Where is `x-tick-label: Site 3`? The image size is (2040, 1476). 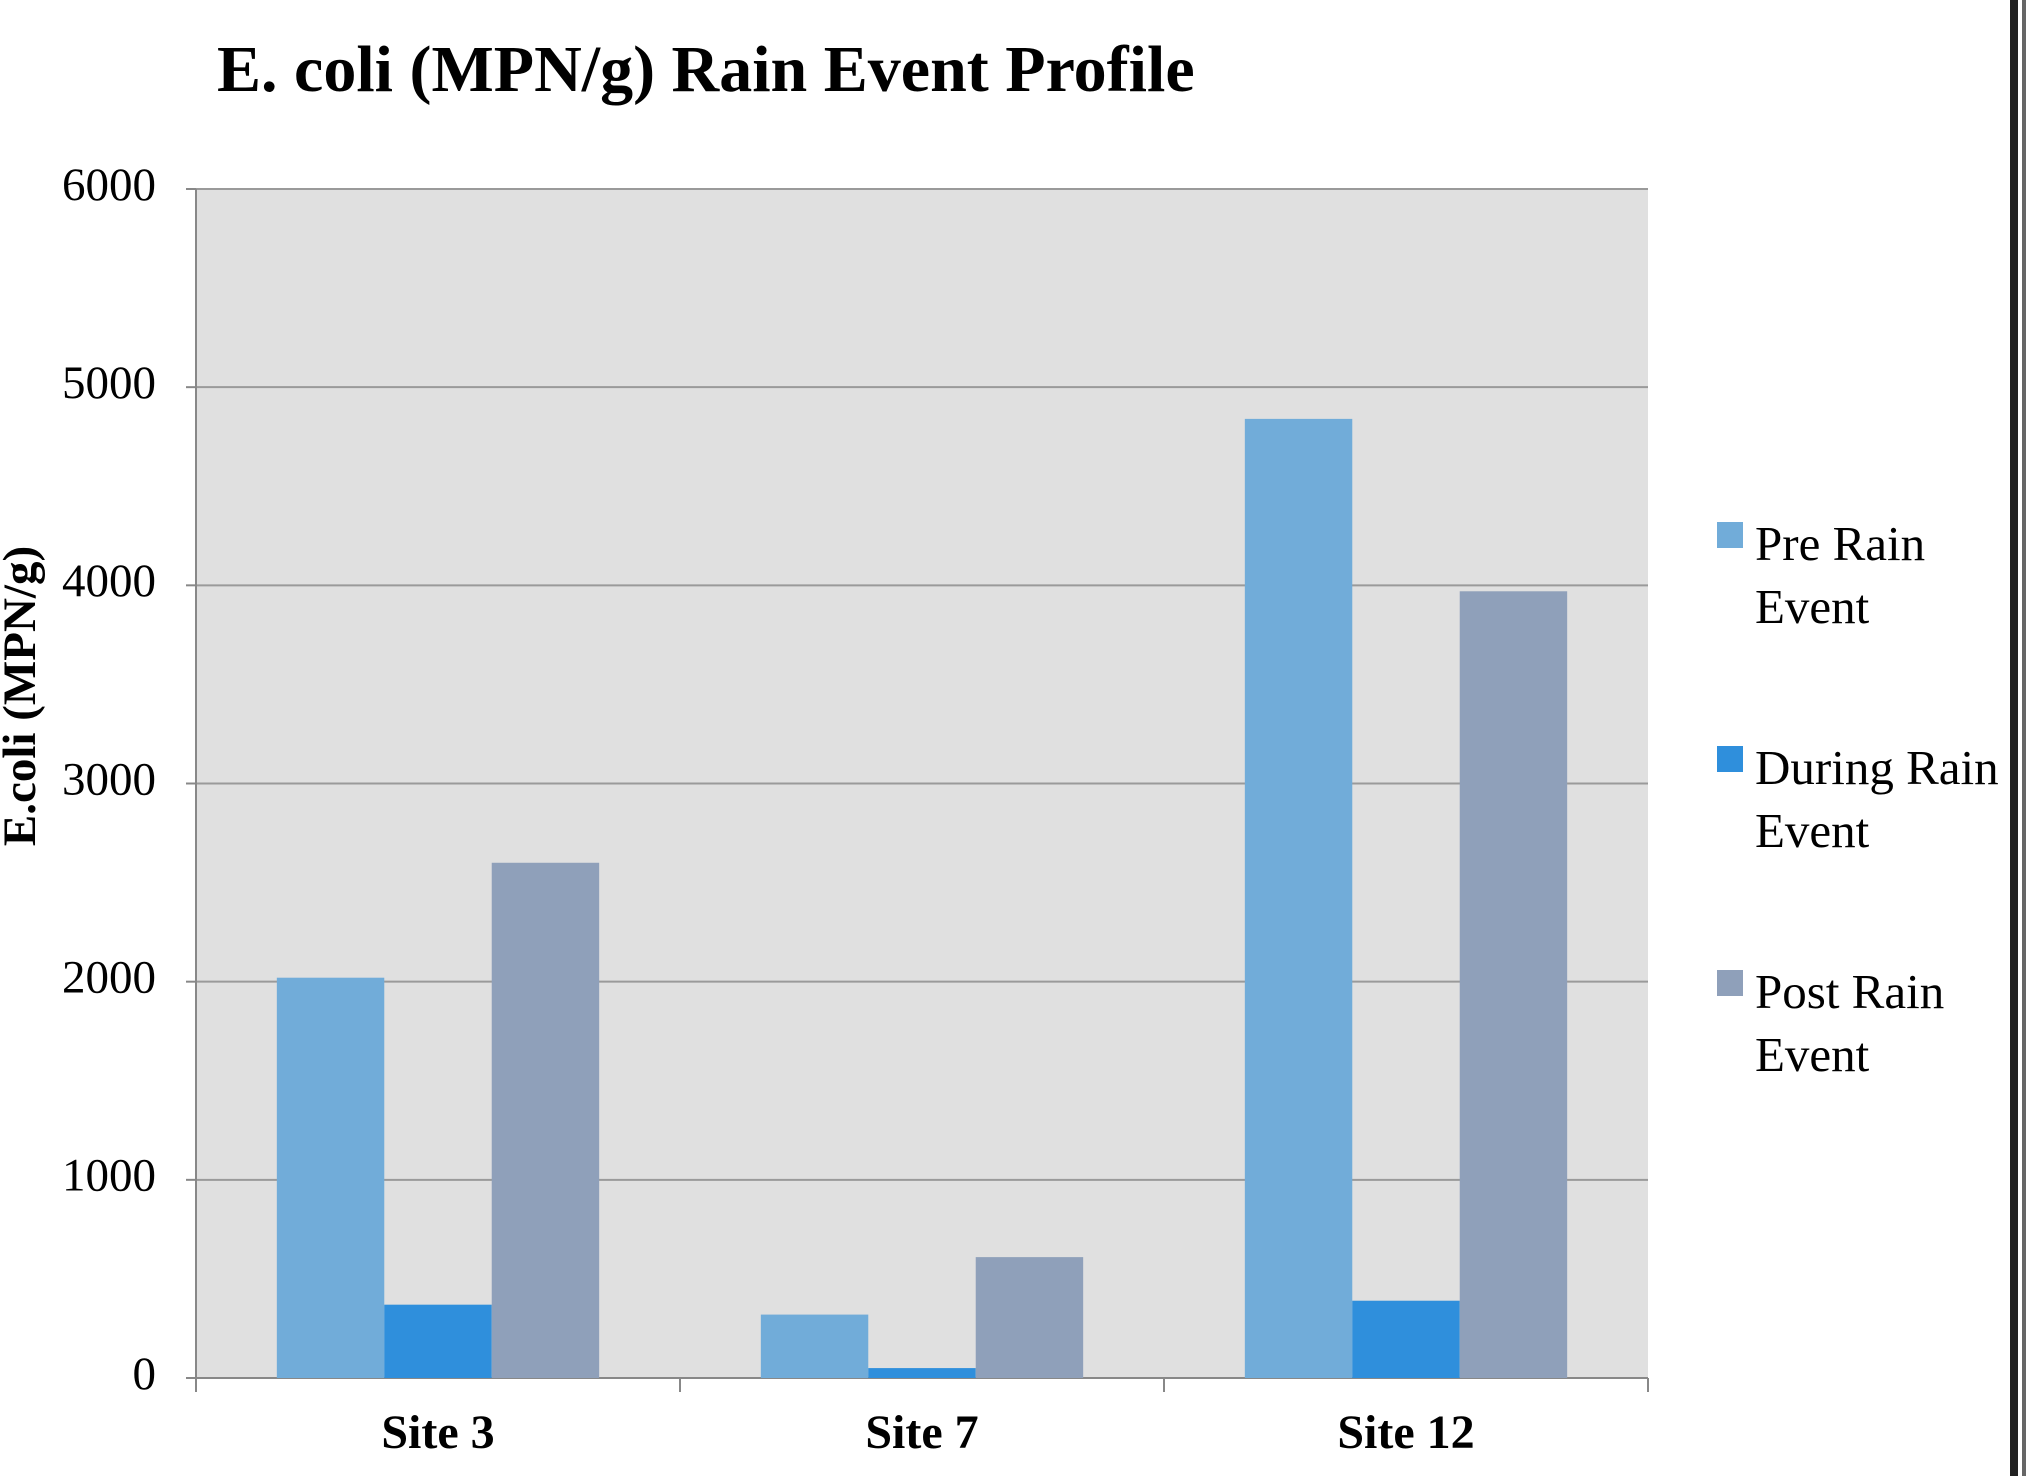 x-tick-label: Site 3 is located at coordinates (437, 1432).